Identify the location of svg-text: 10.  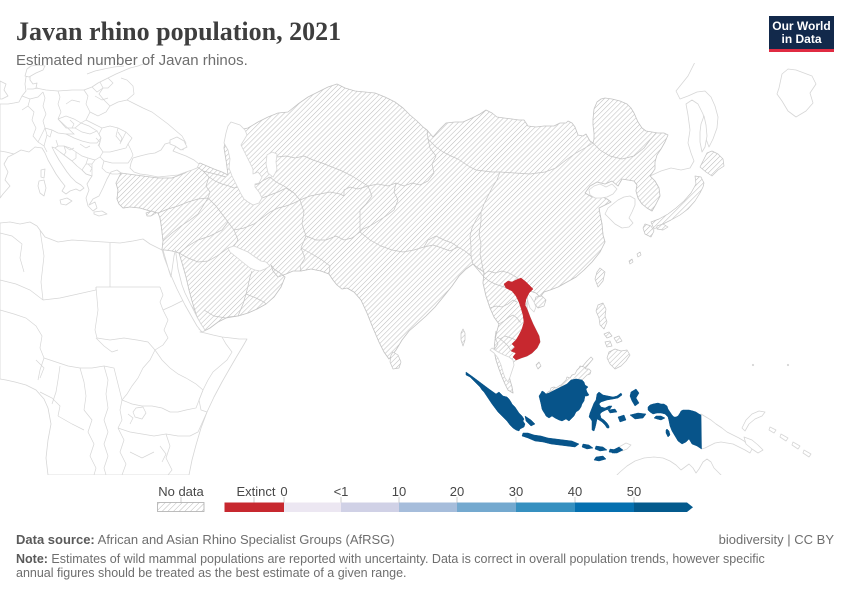
(399, 491).